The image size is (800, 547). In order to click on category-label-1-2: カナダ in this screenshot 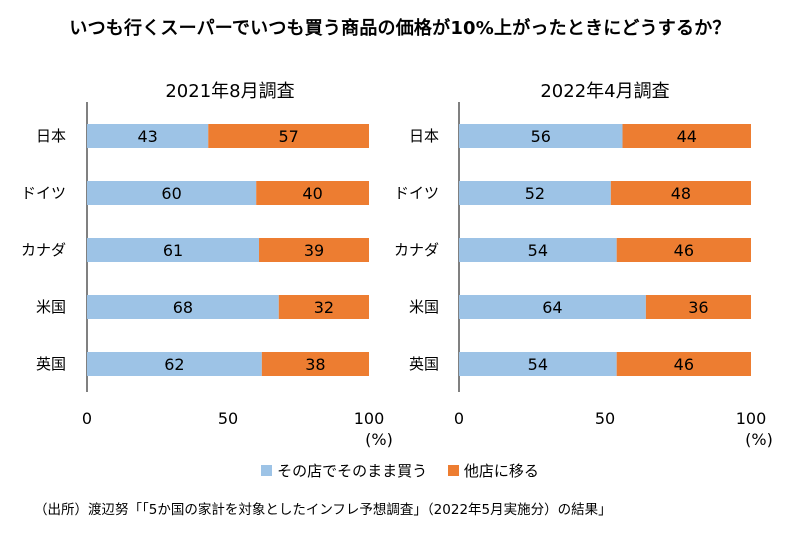, I will do `click(416, 250)`.